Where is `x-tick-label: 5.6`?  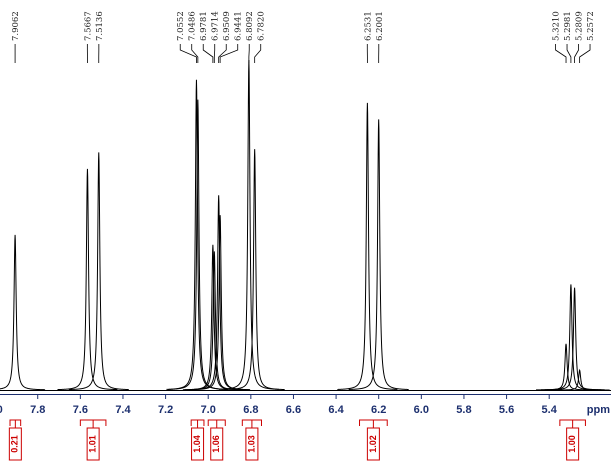 x-tick-label: 5.6 is located at coordinates (506, 410).